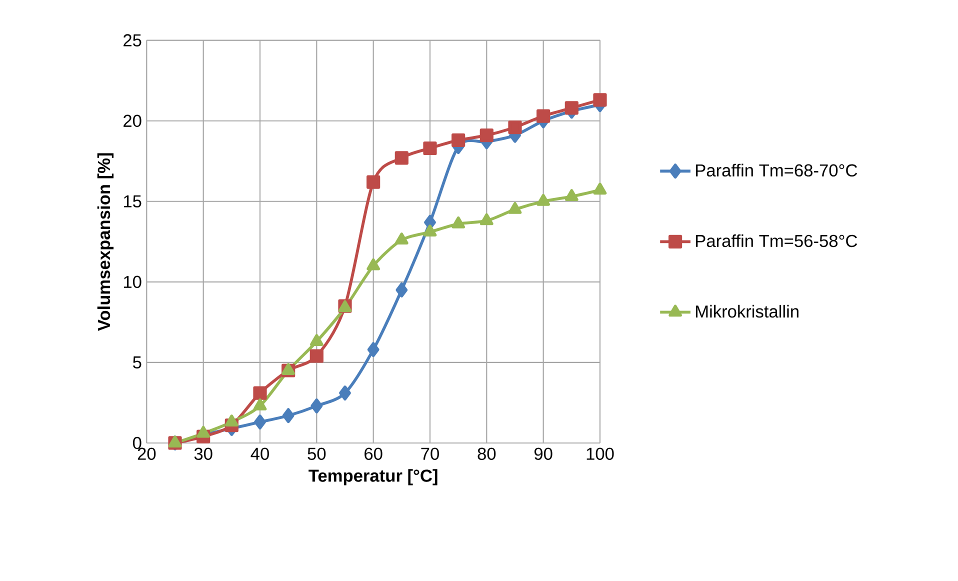 Image resolution: width=958 pixels, height=581 pixels. What do you see at coordinates (373, 477) in the screenshot?
I see `x-axis-title: Temperatur [°C]` at bounding box center [373, 477].